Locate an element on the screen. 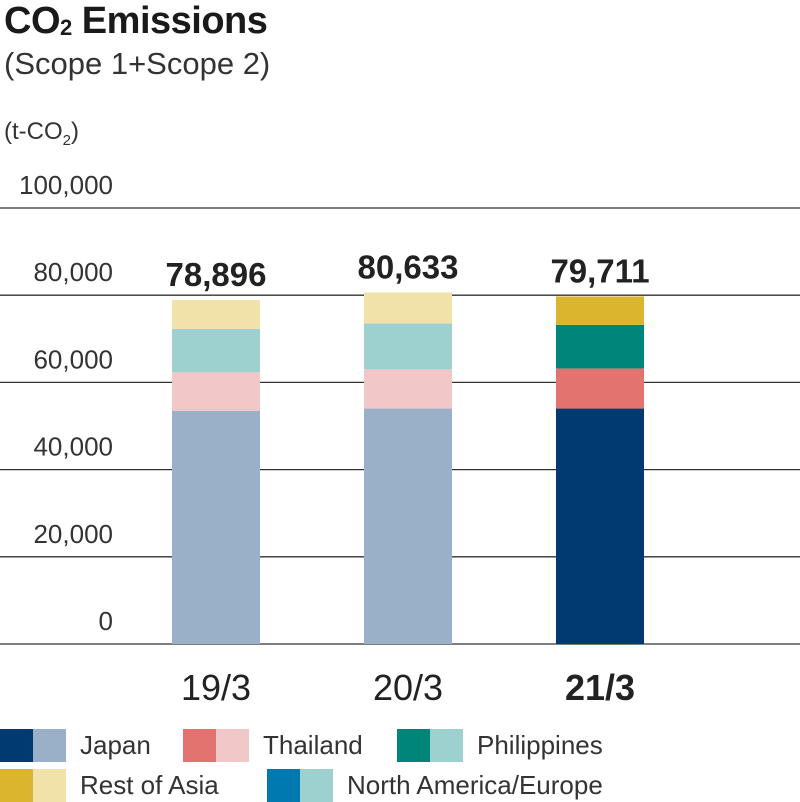 The image size is (800, 802). x-category-label: 20/3 is located at coordinates (408, 687).